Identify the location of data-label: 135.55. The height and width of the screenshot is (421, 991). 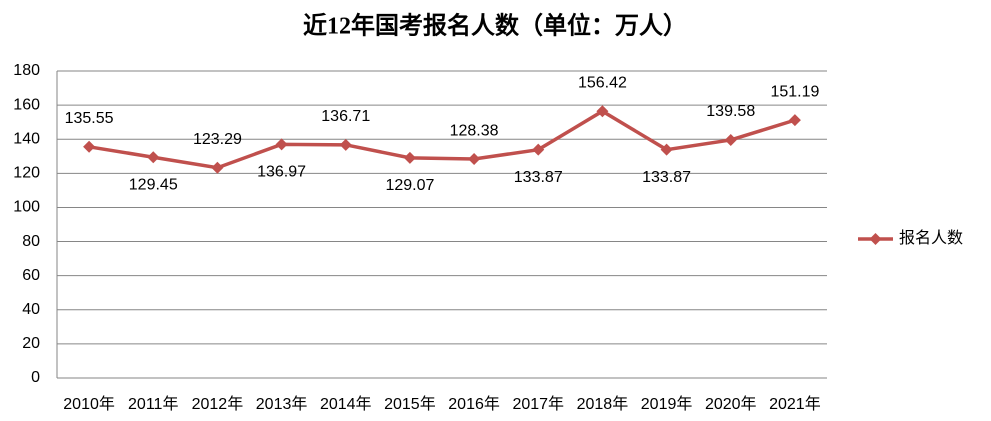
(89, 118).